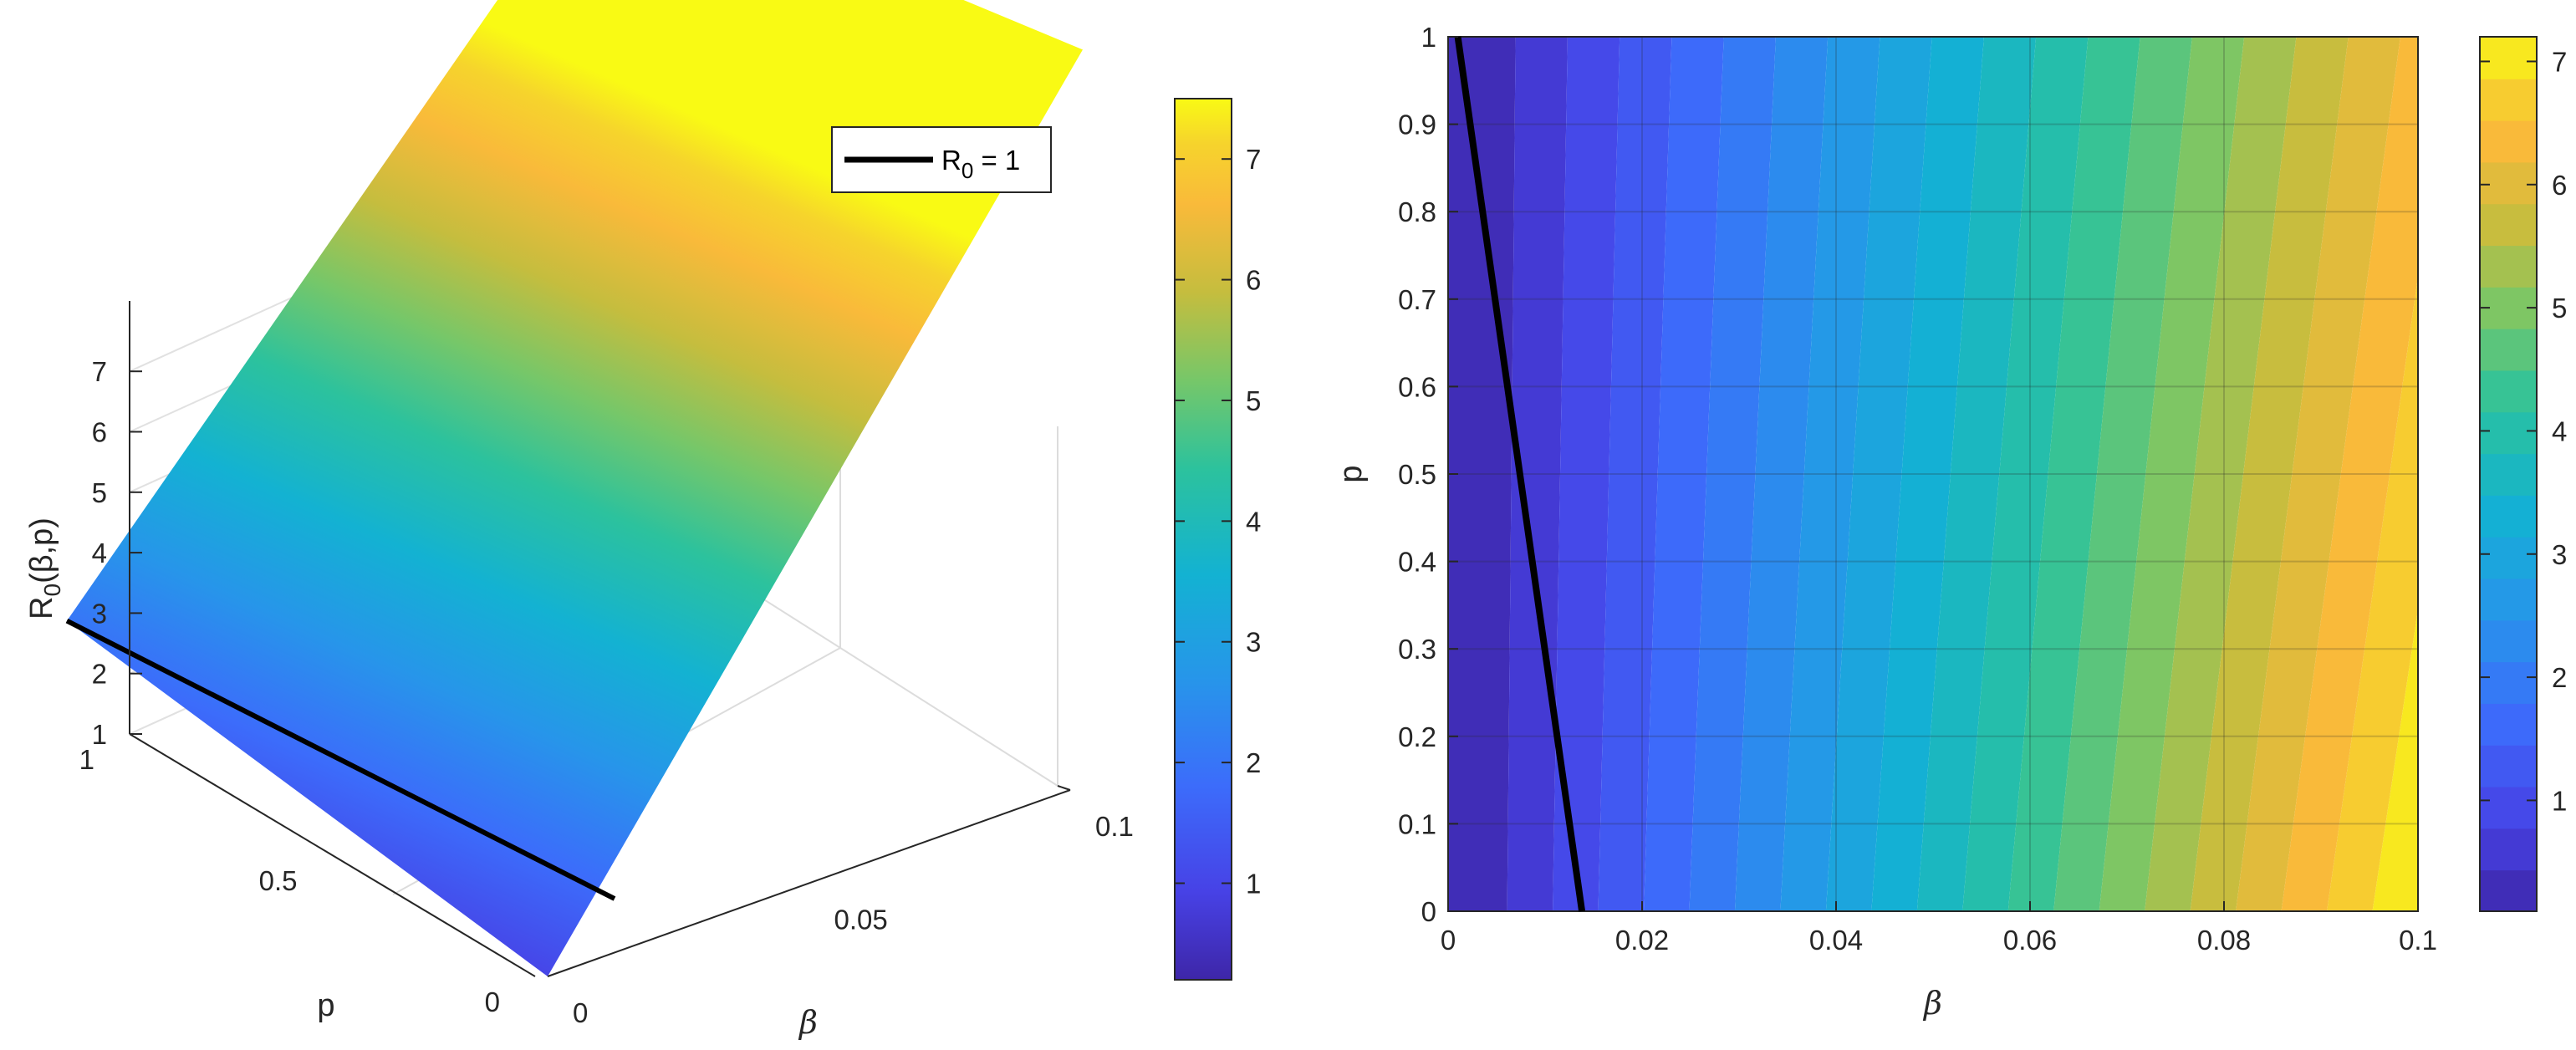 This screenshot has width=2576, height=1050. What do you see at coordinates (1417, 125) in the screenshot?
I see `p-tick-label-2d: 0.9` at bounding box center [1417, 125].